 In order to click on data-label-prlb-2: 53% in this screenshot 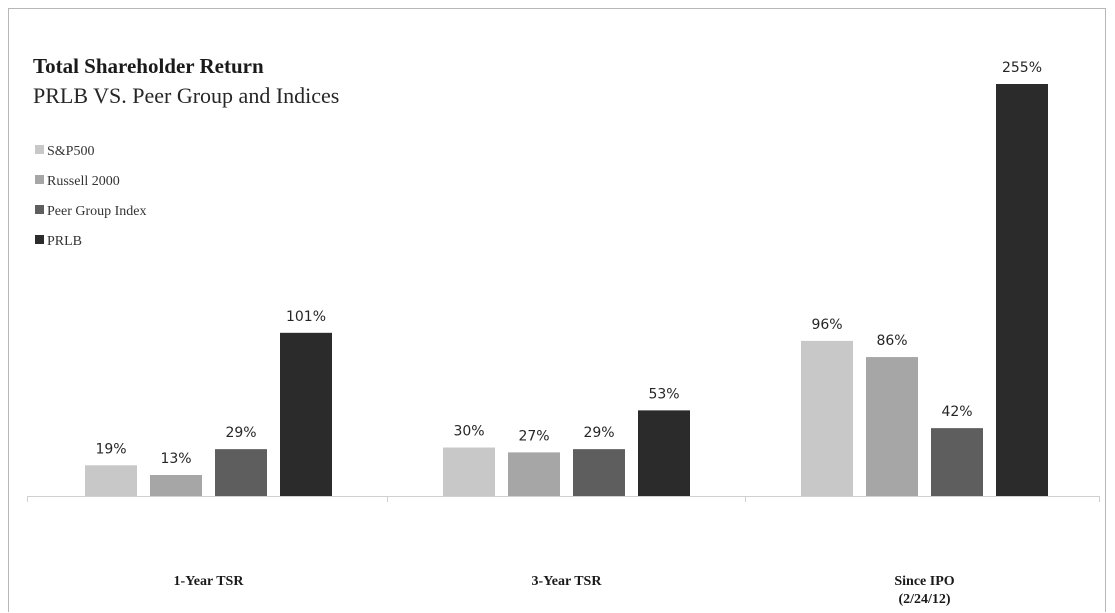, I will do `click(663, 394)`.